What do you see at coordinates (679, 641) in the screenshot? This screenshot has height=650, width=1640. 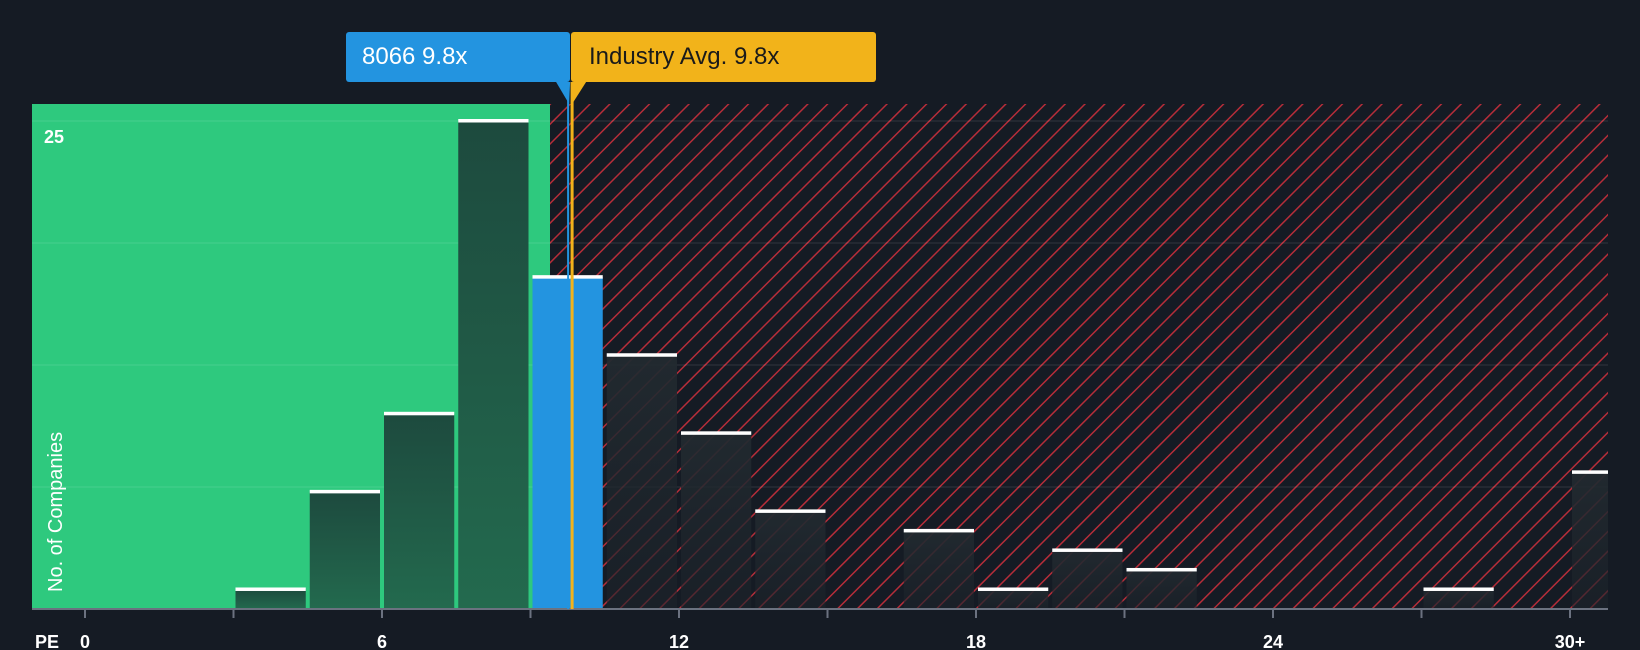 I see `x-tick-label: 12` at bounding box center [679, 641].